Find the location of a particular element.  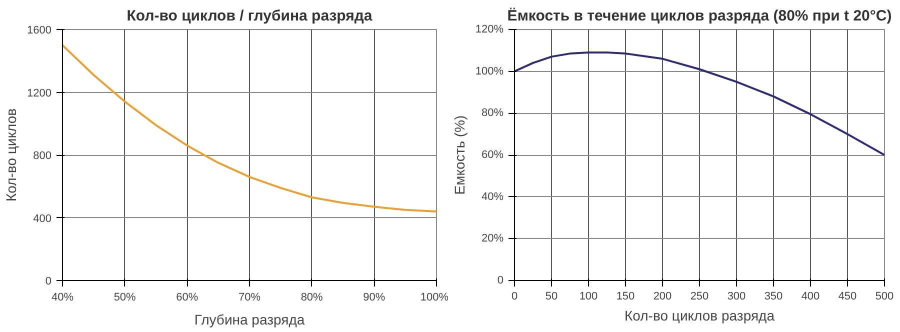

x-axis-title: Глубина разряда is located at coordinates (249, 320).